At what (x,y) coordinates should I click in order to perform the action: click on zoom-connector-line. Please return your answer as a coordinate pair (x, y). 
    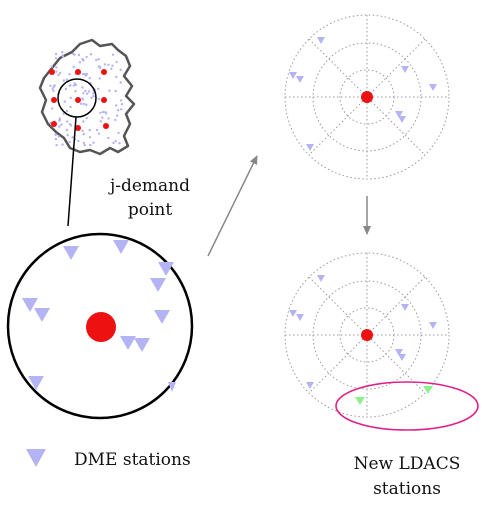
    Looking at the image, I should click on (72, 171).